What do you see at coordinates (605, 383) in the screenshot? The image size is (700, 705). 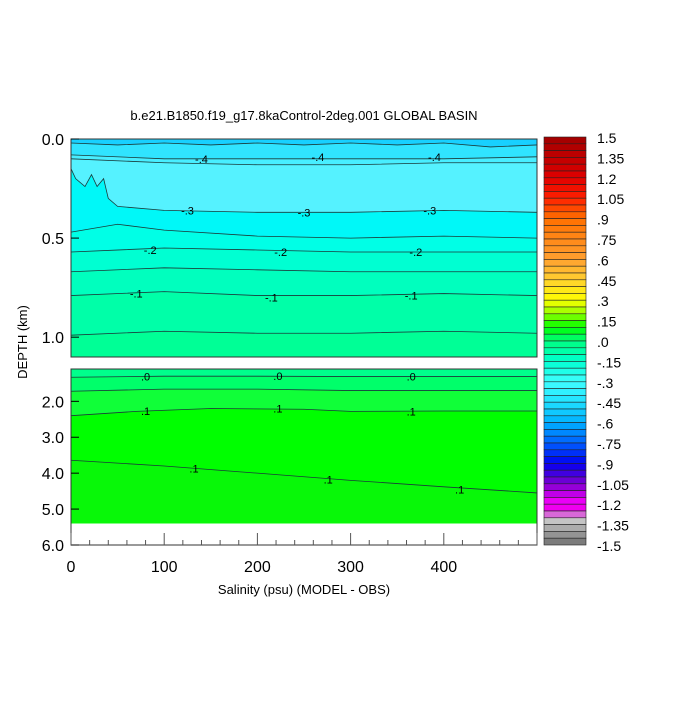 I see `colorbar-label: -.3` at bounding box center [605, 383].